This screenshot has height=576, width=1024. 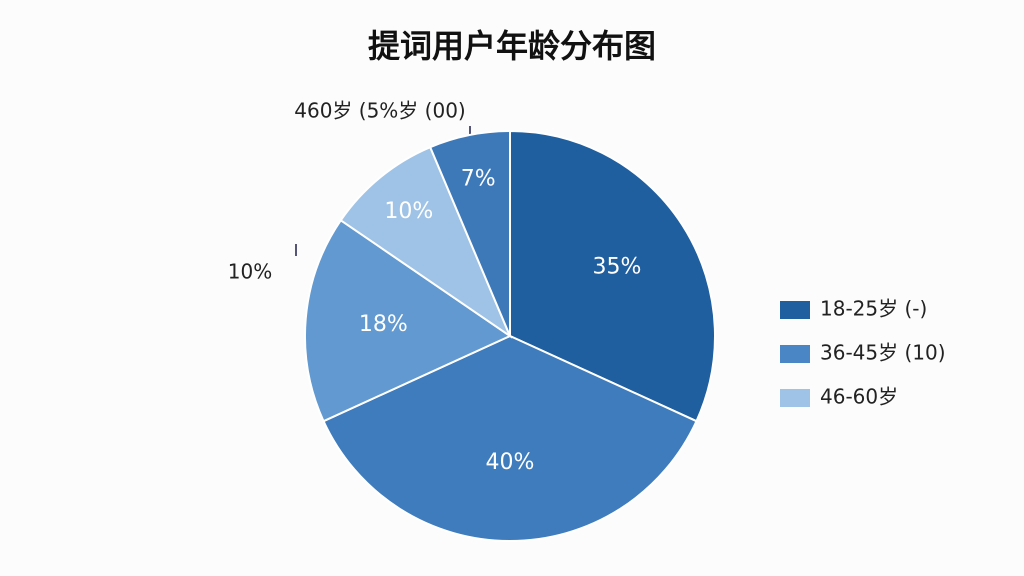 What do you see at coordinates (873, 309) in the screenshot?
I see `legend-label: 18-25岁 (-)` at bounding box center [873, 309].